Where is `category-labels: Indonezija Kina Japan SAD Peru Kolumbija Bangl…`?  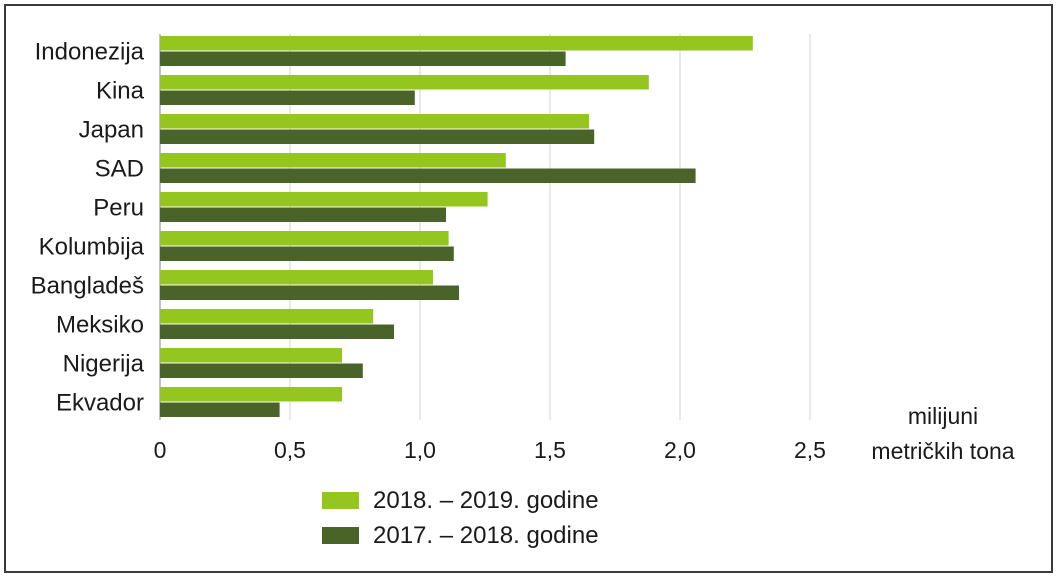
category-labels: Indonezija Kina Japan SAD Peru Kolumbija Bangl… is located at coordinates (88, 228).